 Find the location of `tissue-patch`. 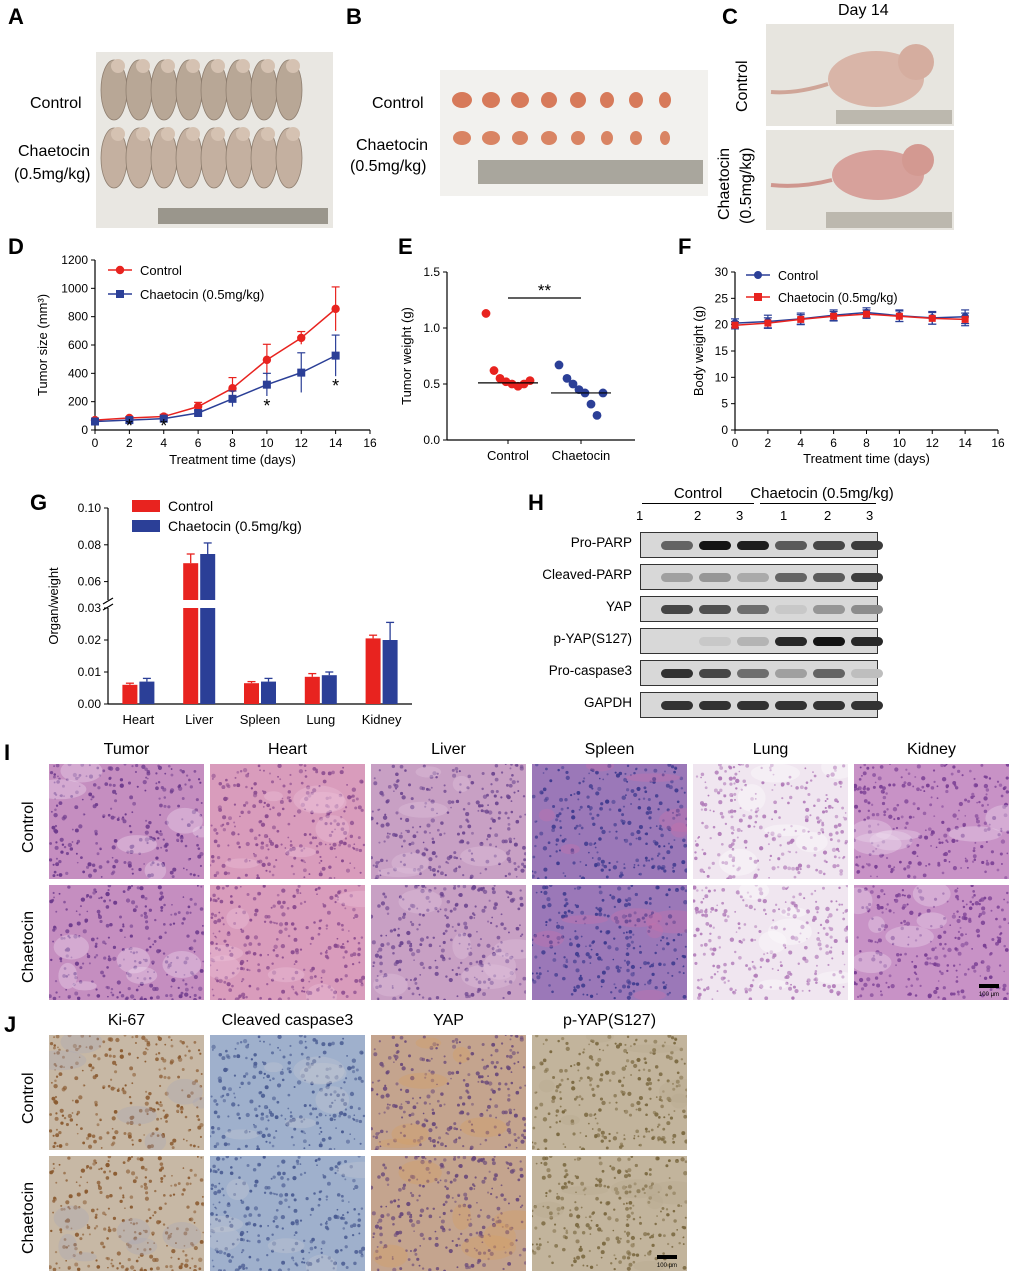

tissue-patch is located at coordinates (509, 949).